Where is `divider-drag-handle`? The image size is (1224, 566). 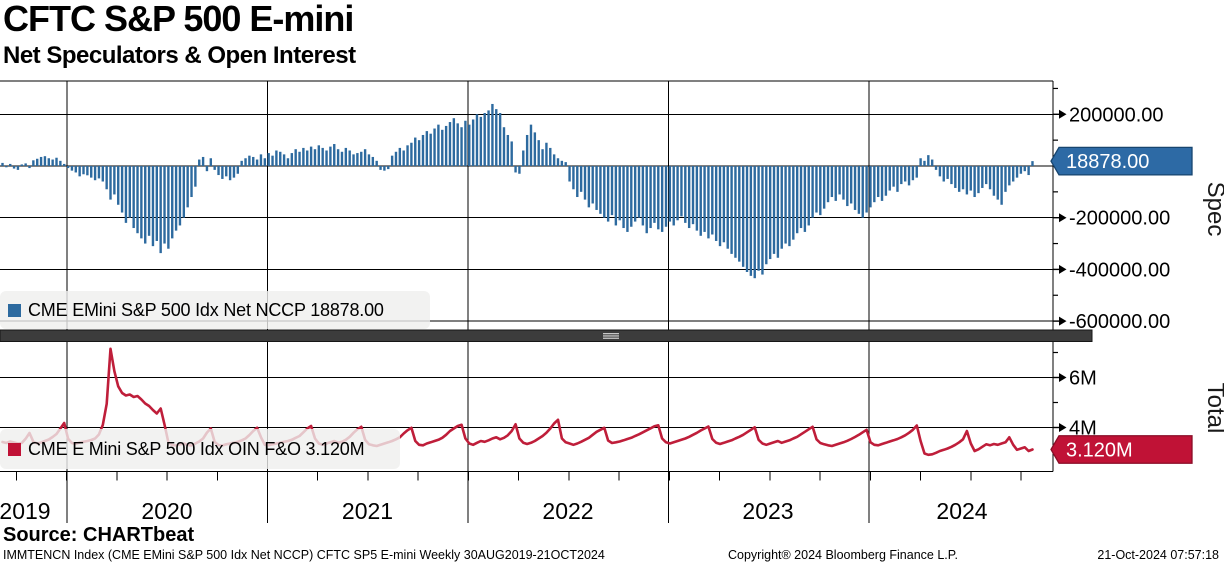
divider-drag-handle is located at coordinates (611, 336).